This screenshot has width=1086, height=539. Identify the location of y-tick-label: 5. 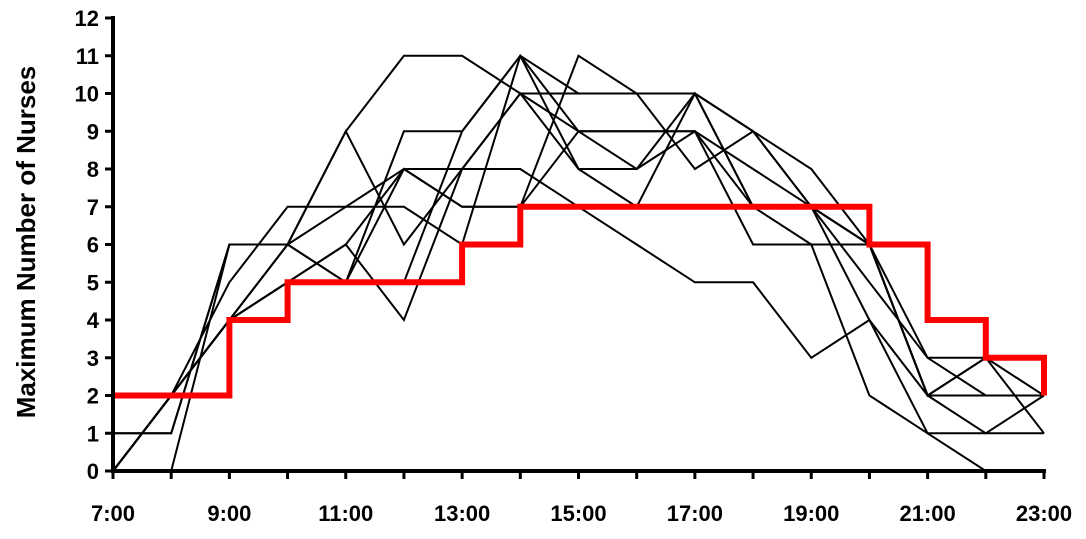
(93, 282).